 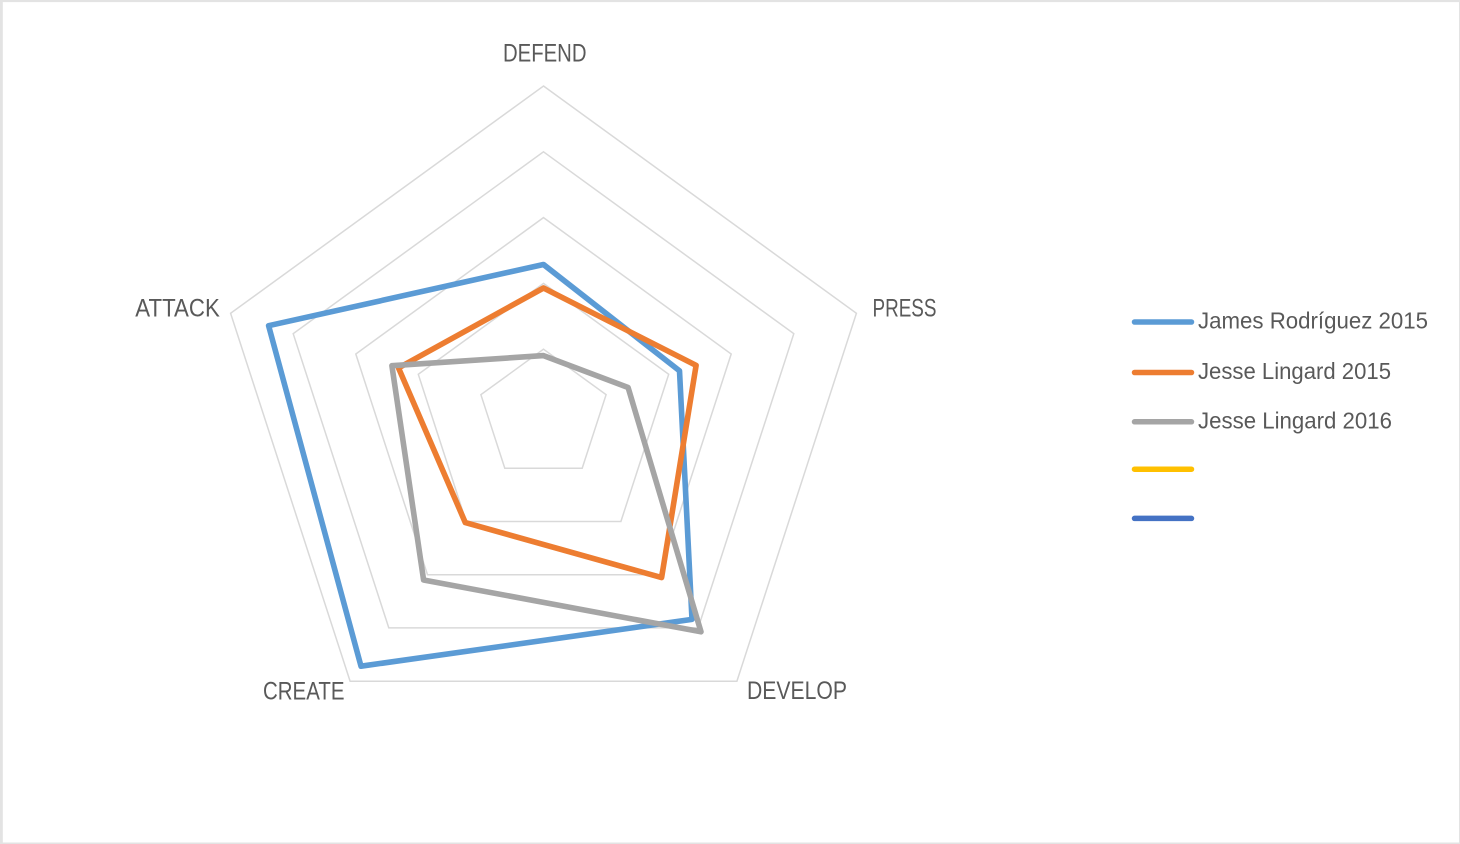 I want to click on svg-text: PRESS, so click(x=905, y=308).